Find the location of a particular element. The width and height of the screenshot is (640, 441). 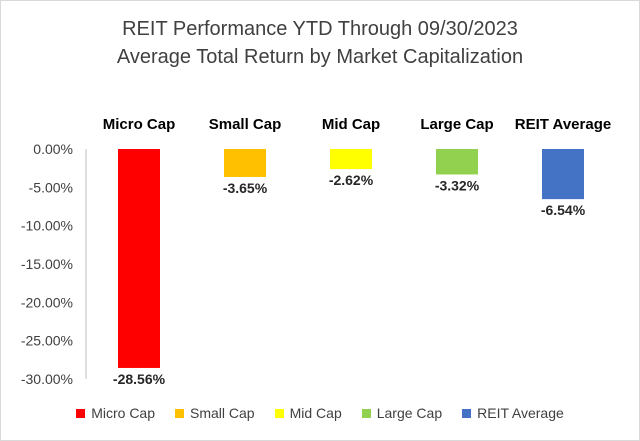

data-label: -6.54% is located at coordinates (563, 210).